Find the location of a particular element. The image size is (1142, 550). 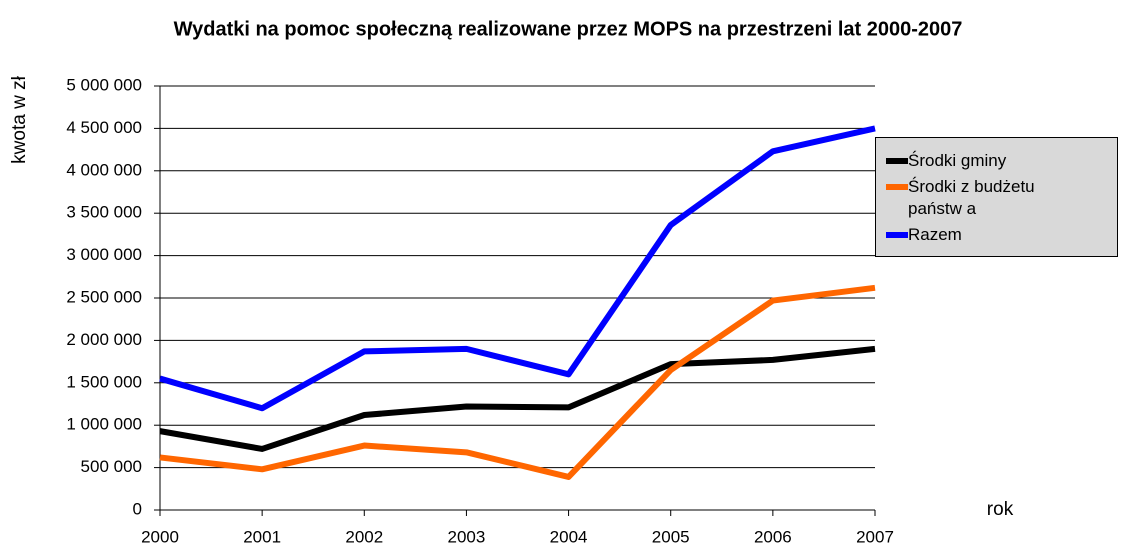

y-axis-label: kwota w zł is located at coordinates (19, 119).